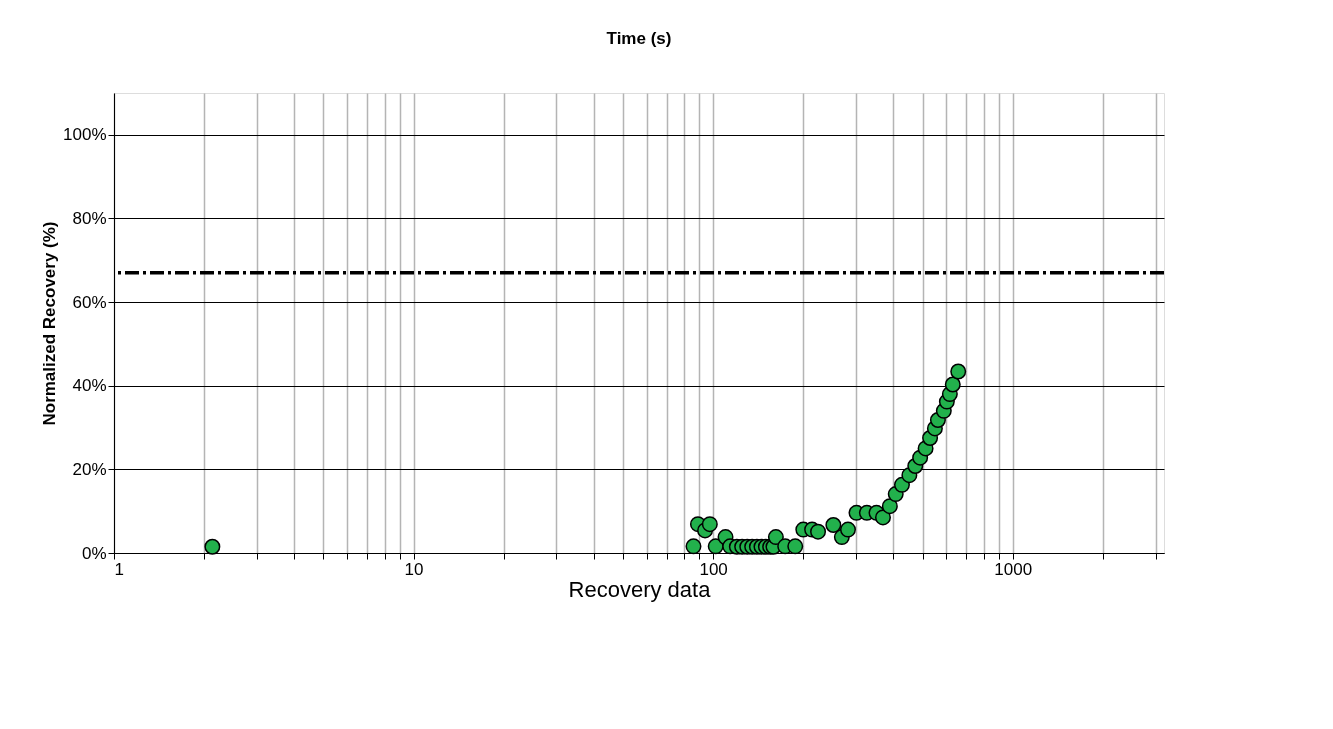  Describe the element at coordinates (89, 302) in the screenshot. I see `y-tick-label: 60%` at that location.